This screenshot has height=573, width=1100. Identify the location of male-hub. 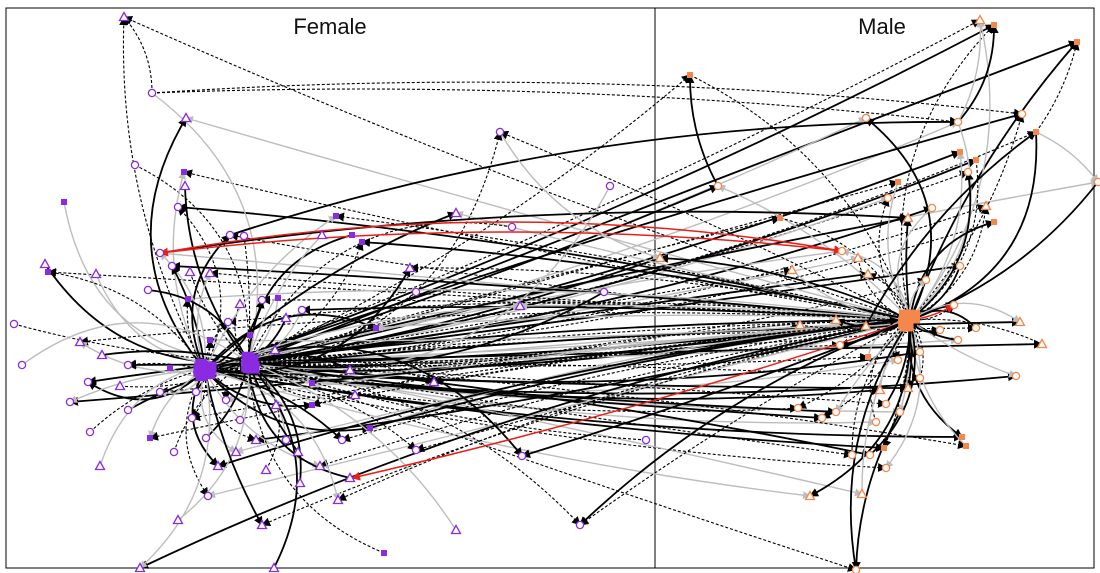
(909, 320).